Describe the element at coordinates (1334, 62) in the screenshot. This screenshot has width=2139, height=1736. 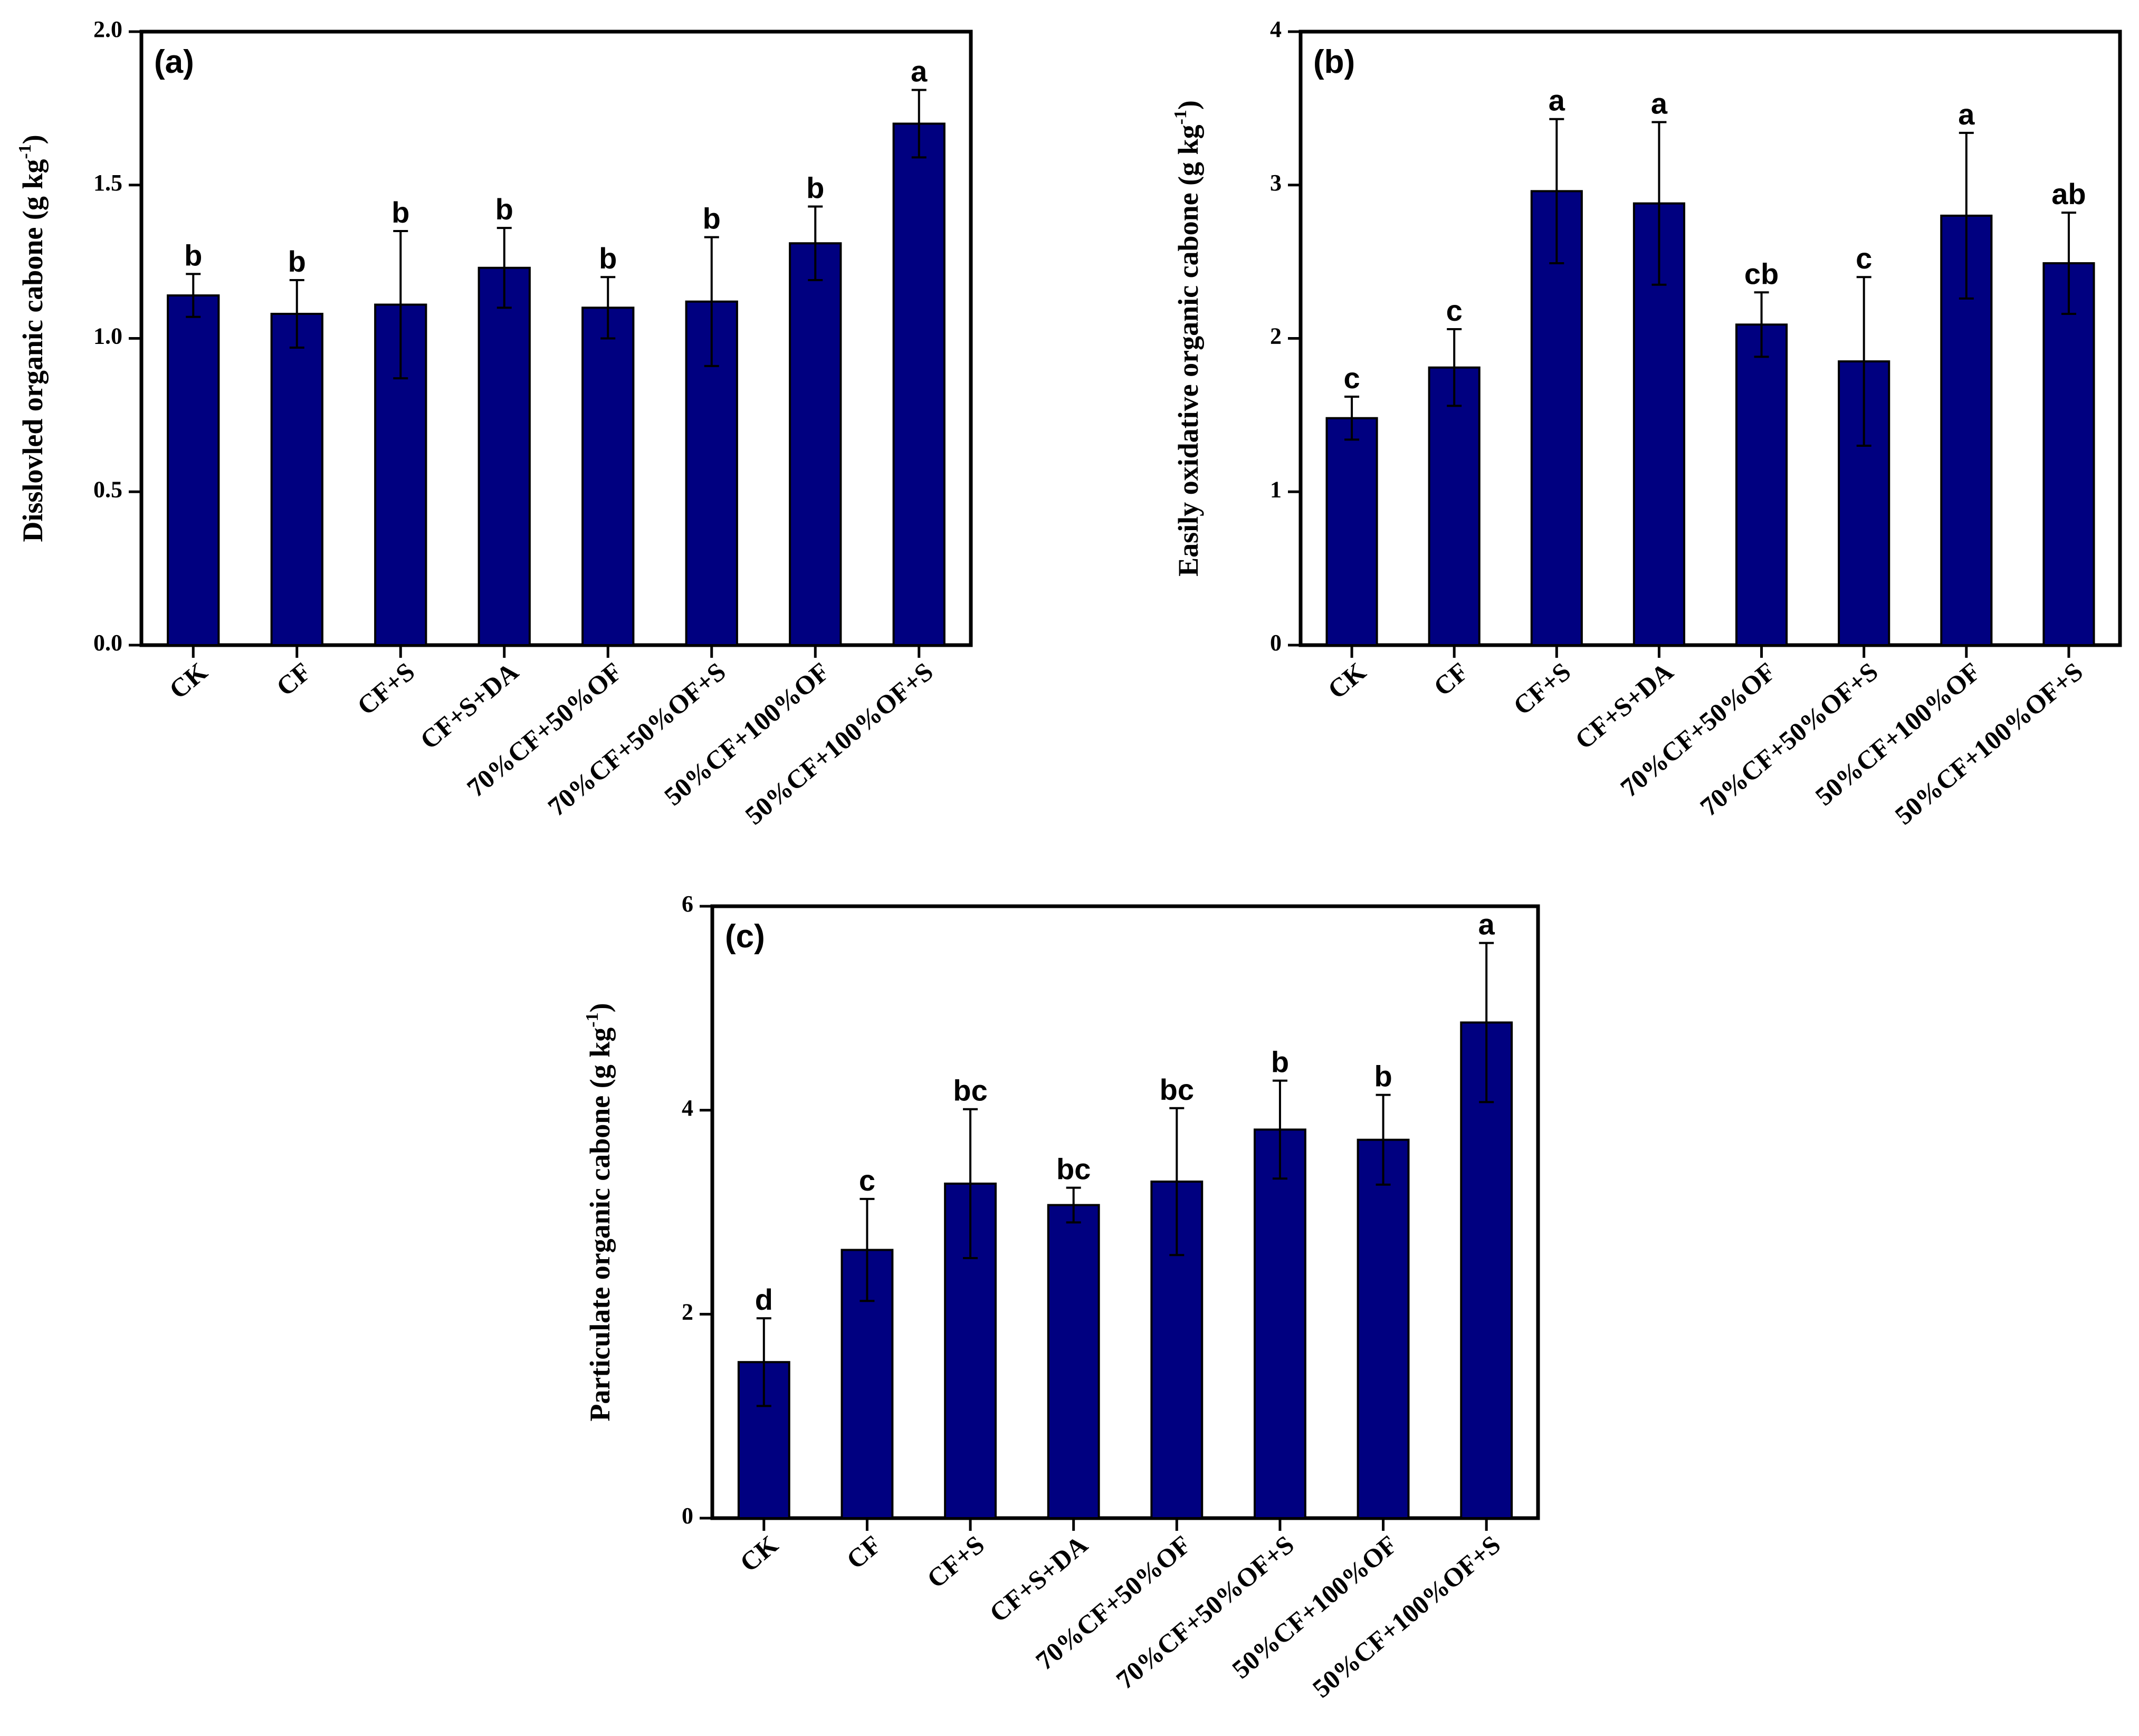
I see `panel-label: (b)` at that location.